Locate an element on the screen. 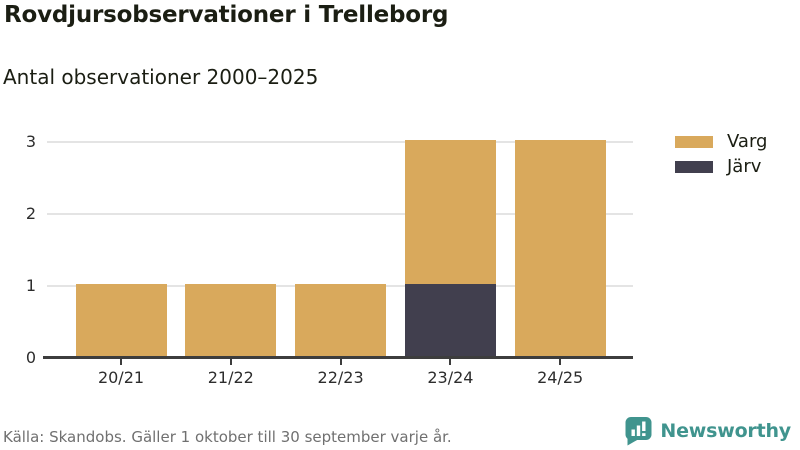 This screenshot has width=800, height=450. legend-item-järv: Järv is located at coordinates (721, 166).